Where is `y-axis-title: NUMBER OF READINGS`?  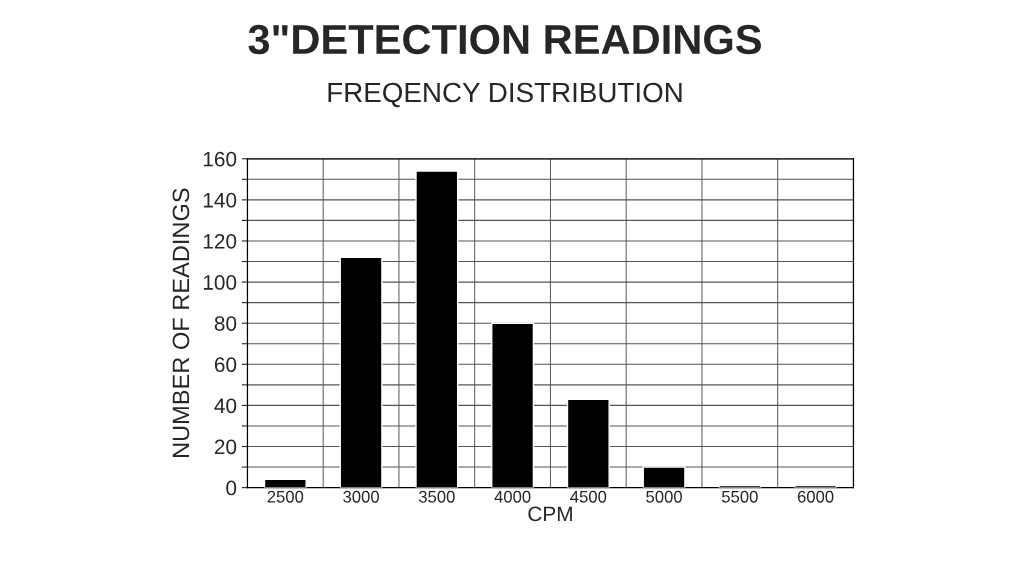 y-axis-title: NUMBER OF READINGS is located at coordinates (181, 323).